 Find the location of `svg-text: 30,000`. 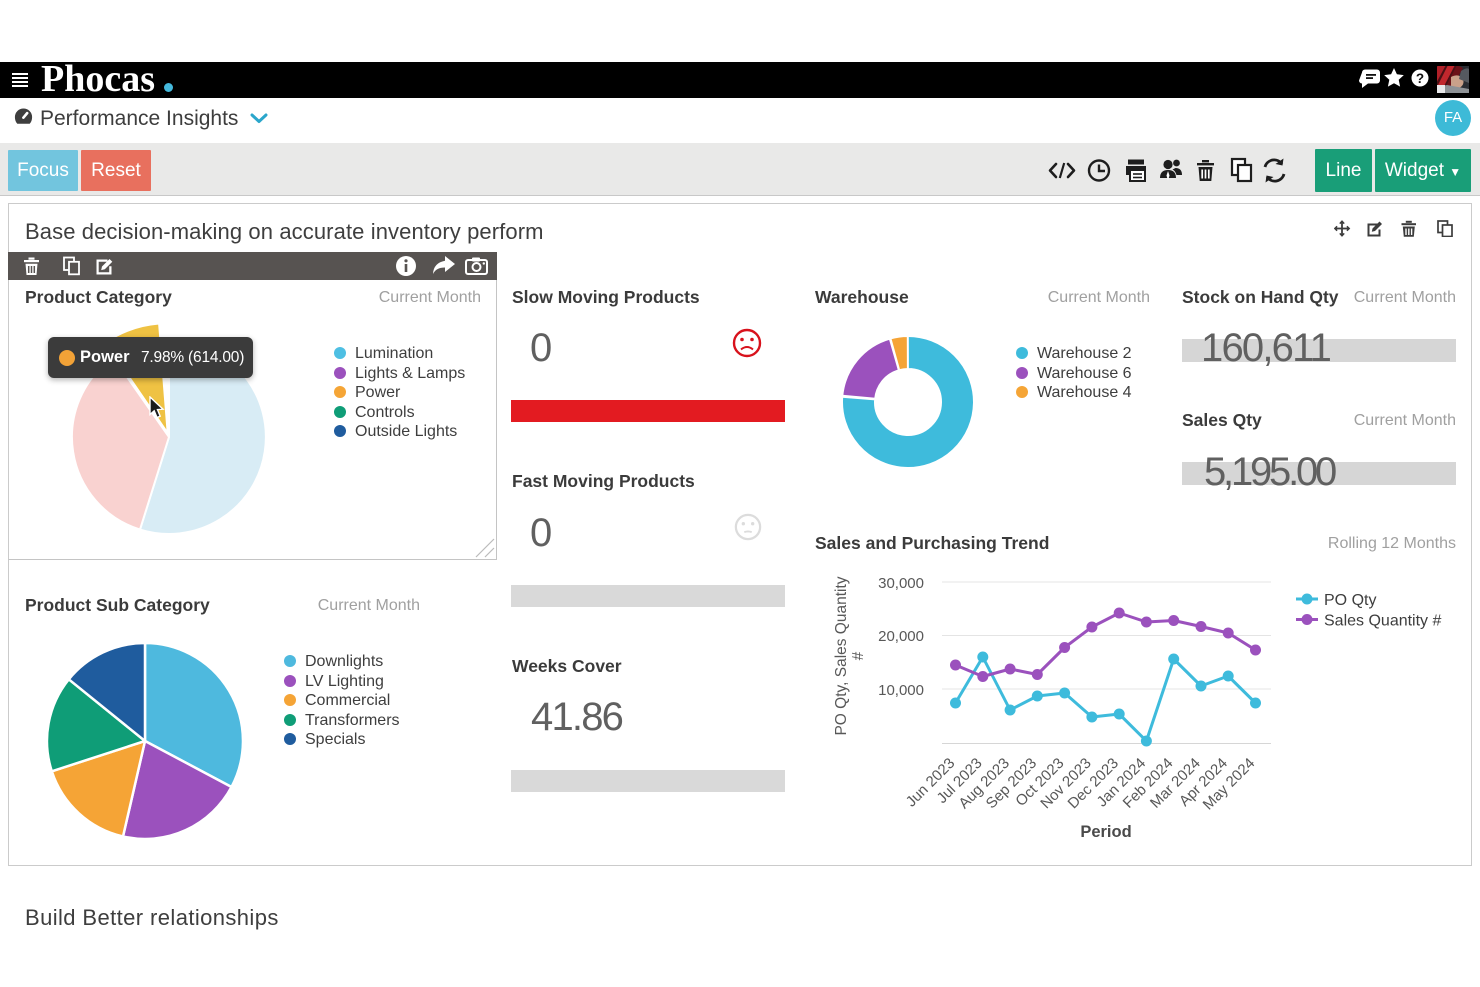

svg-text: 30,000 is located at coordinates (901, 583).